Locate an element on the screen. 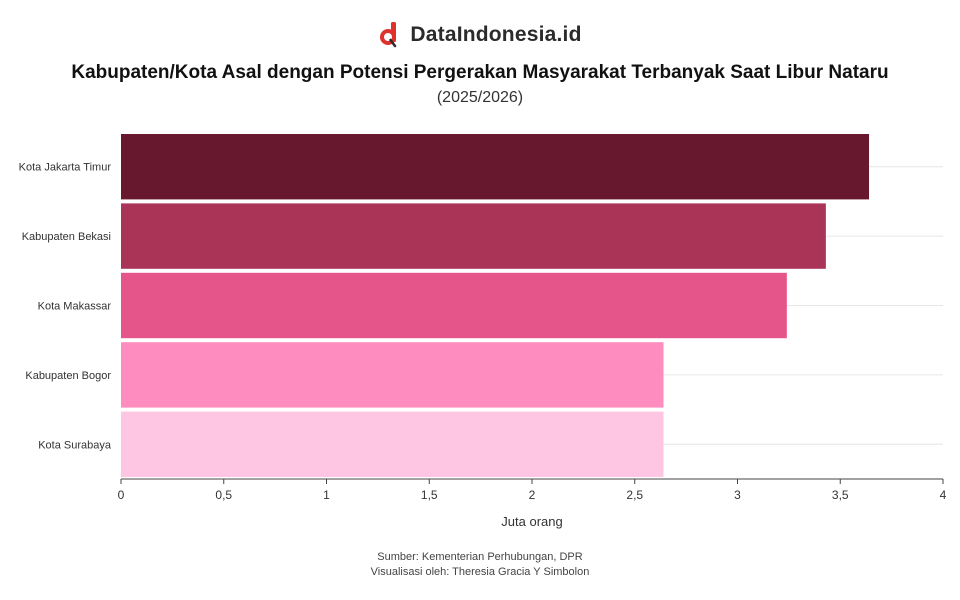 The width and height of the screenshot is (960, 600). x-axis: 0 0,5 1 1,5 2 2,5 3 3,5 4 is located at coordinates (532, 490).